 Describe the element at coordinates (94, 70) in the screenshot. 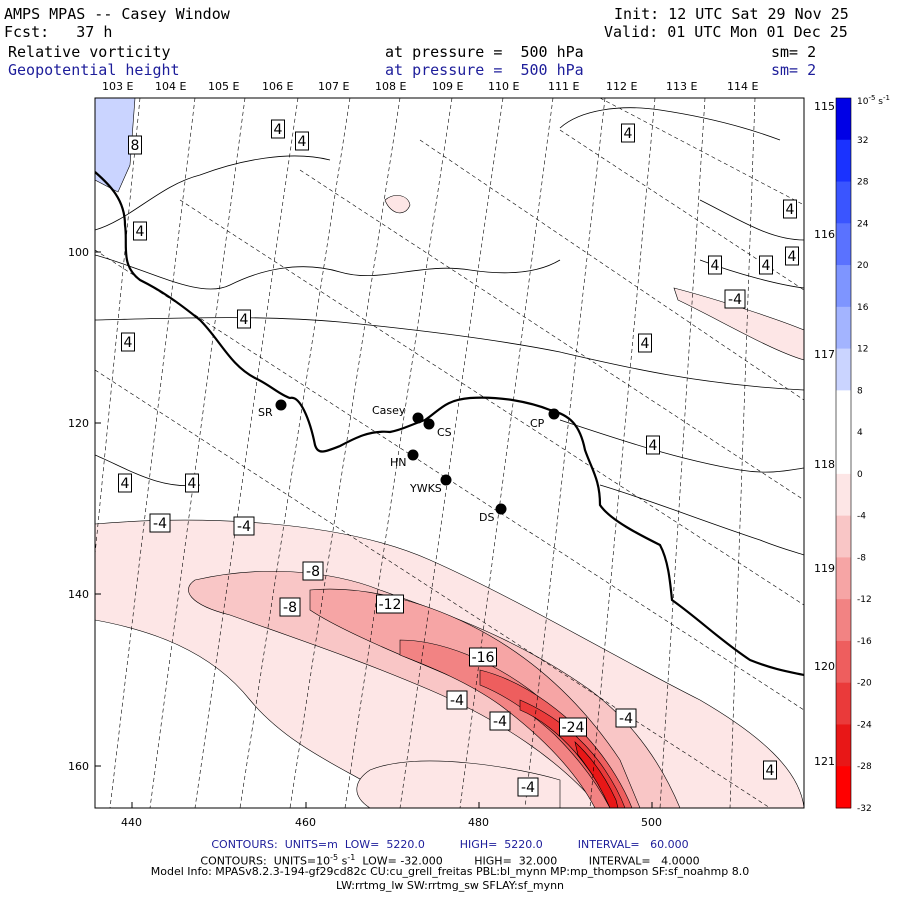

I see `field2-name: Geopotential height` at that location.